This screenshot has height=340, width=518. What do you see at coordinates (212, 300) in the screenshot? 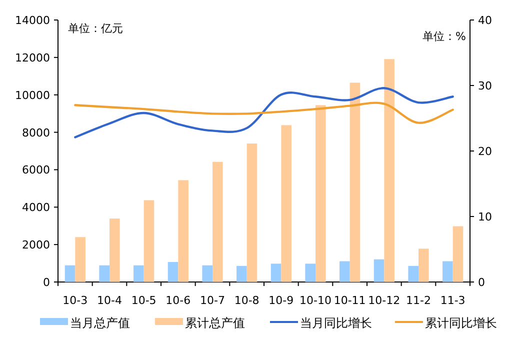
I see `x-tick-label: 10-7` at bounding box center [212, 300].